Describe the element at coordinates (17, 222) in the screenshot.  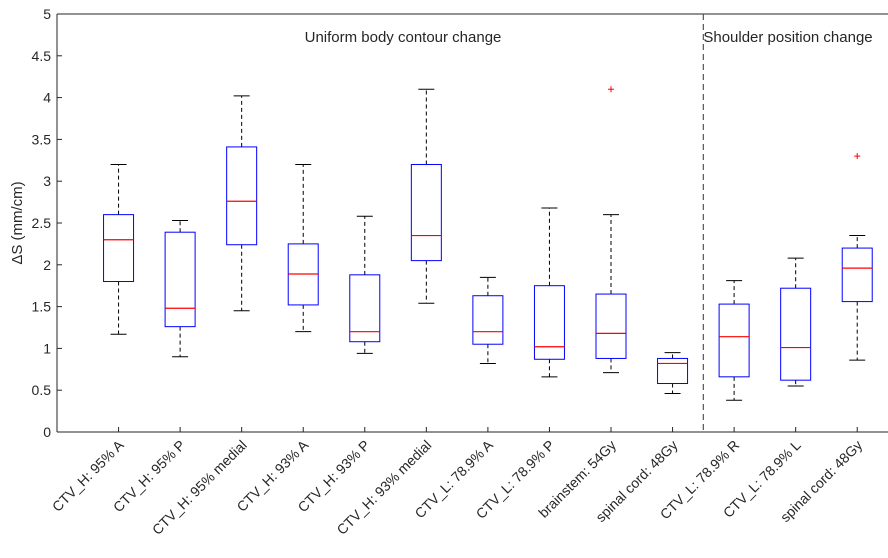
I see `y-axis-title: ΔS (mm/cm)` at that location.